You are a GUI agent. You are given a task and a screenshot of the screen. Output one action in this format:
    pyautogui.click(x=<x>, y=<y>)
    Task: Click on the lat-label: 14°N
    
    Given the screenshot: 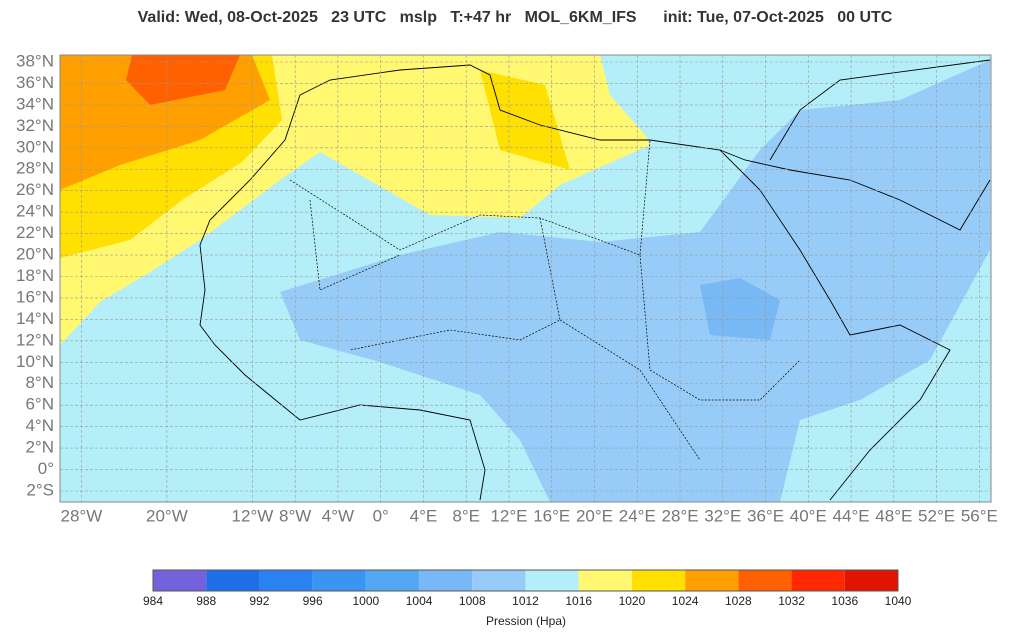 What is the action you would take?
    pyautogui.click(x=35, y=318)
    